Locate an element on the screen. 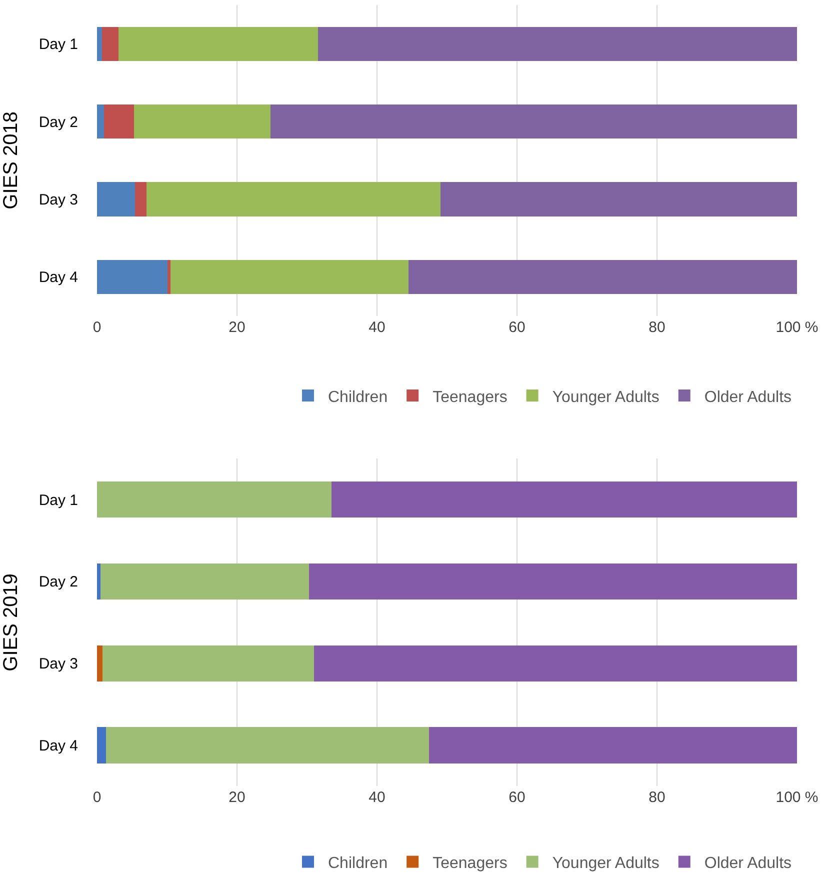 Image resolution: width=837 pixels, height=884 pixels. y-axis-title: GIES 2018 is located at coordinates (11, 160).